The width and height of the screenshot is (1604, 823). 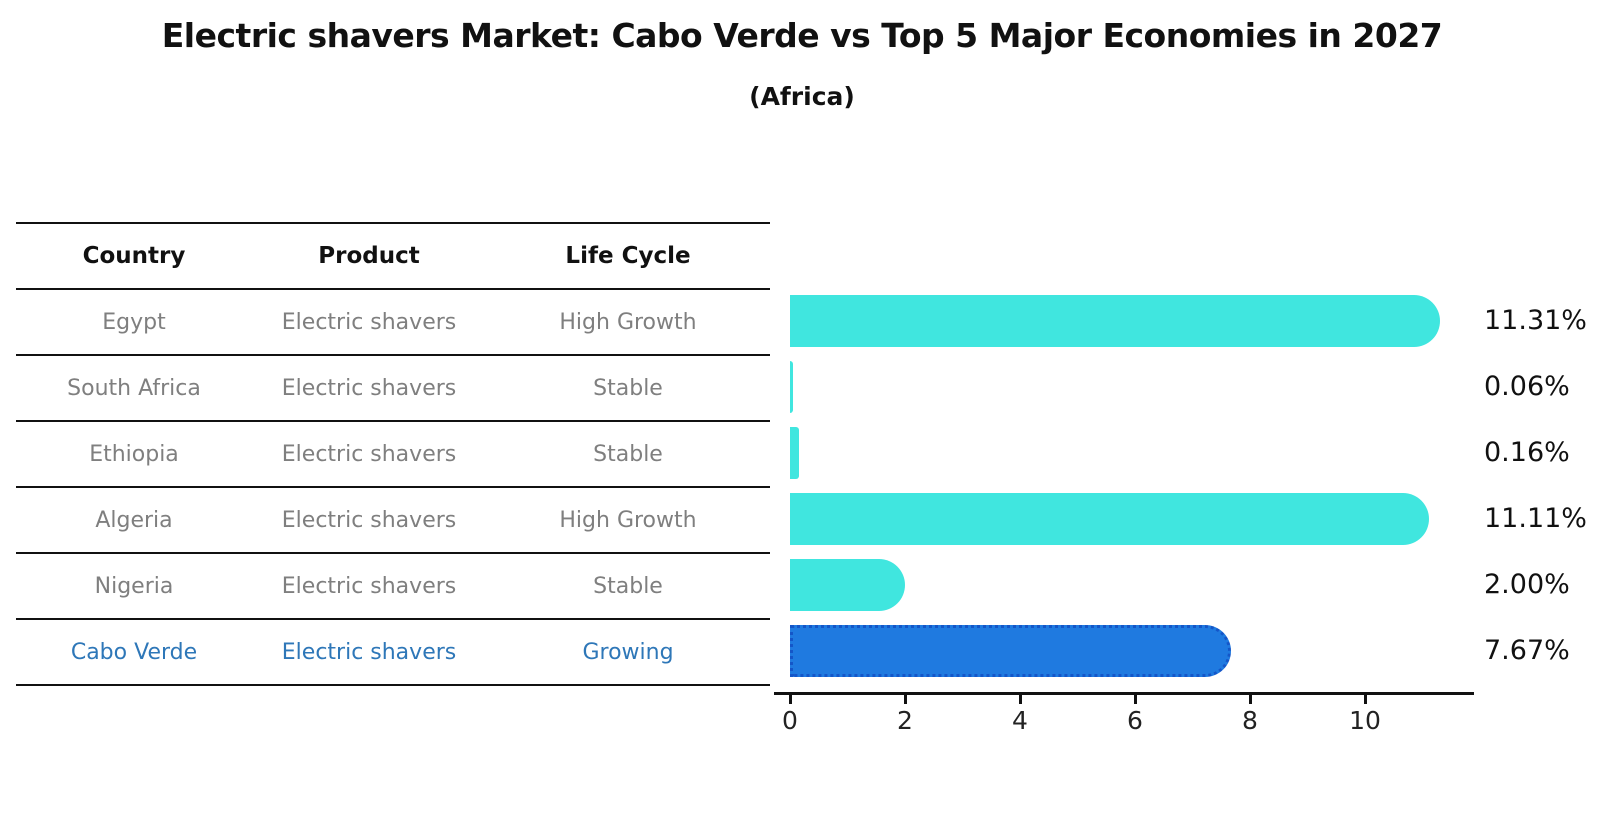 I want to click on x-axis-tick-label: 2, so click(x=905, y=720).